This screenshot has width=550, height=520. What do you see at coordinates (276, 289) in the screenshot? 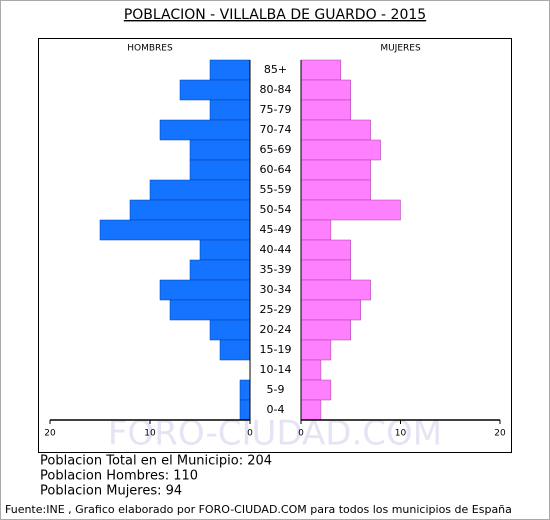
I see `category-label: 30-34` at bounding box center [276, 289].